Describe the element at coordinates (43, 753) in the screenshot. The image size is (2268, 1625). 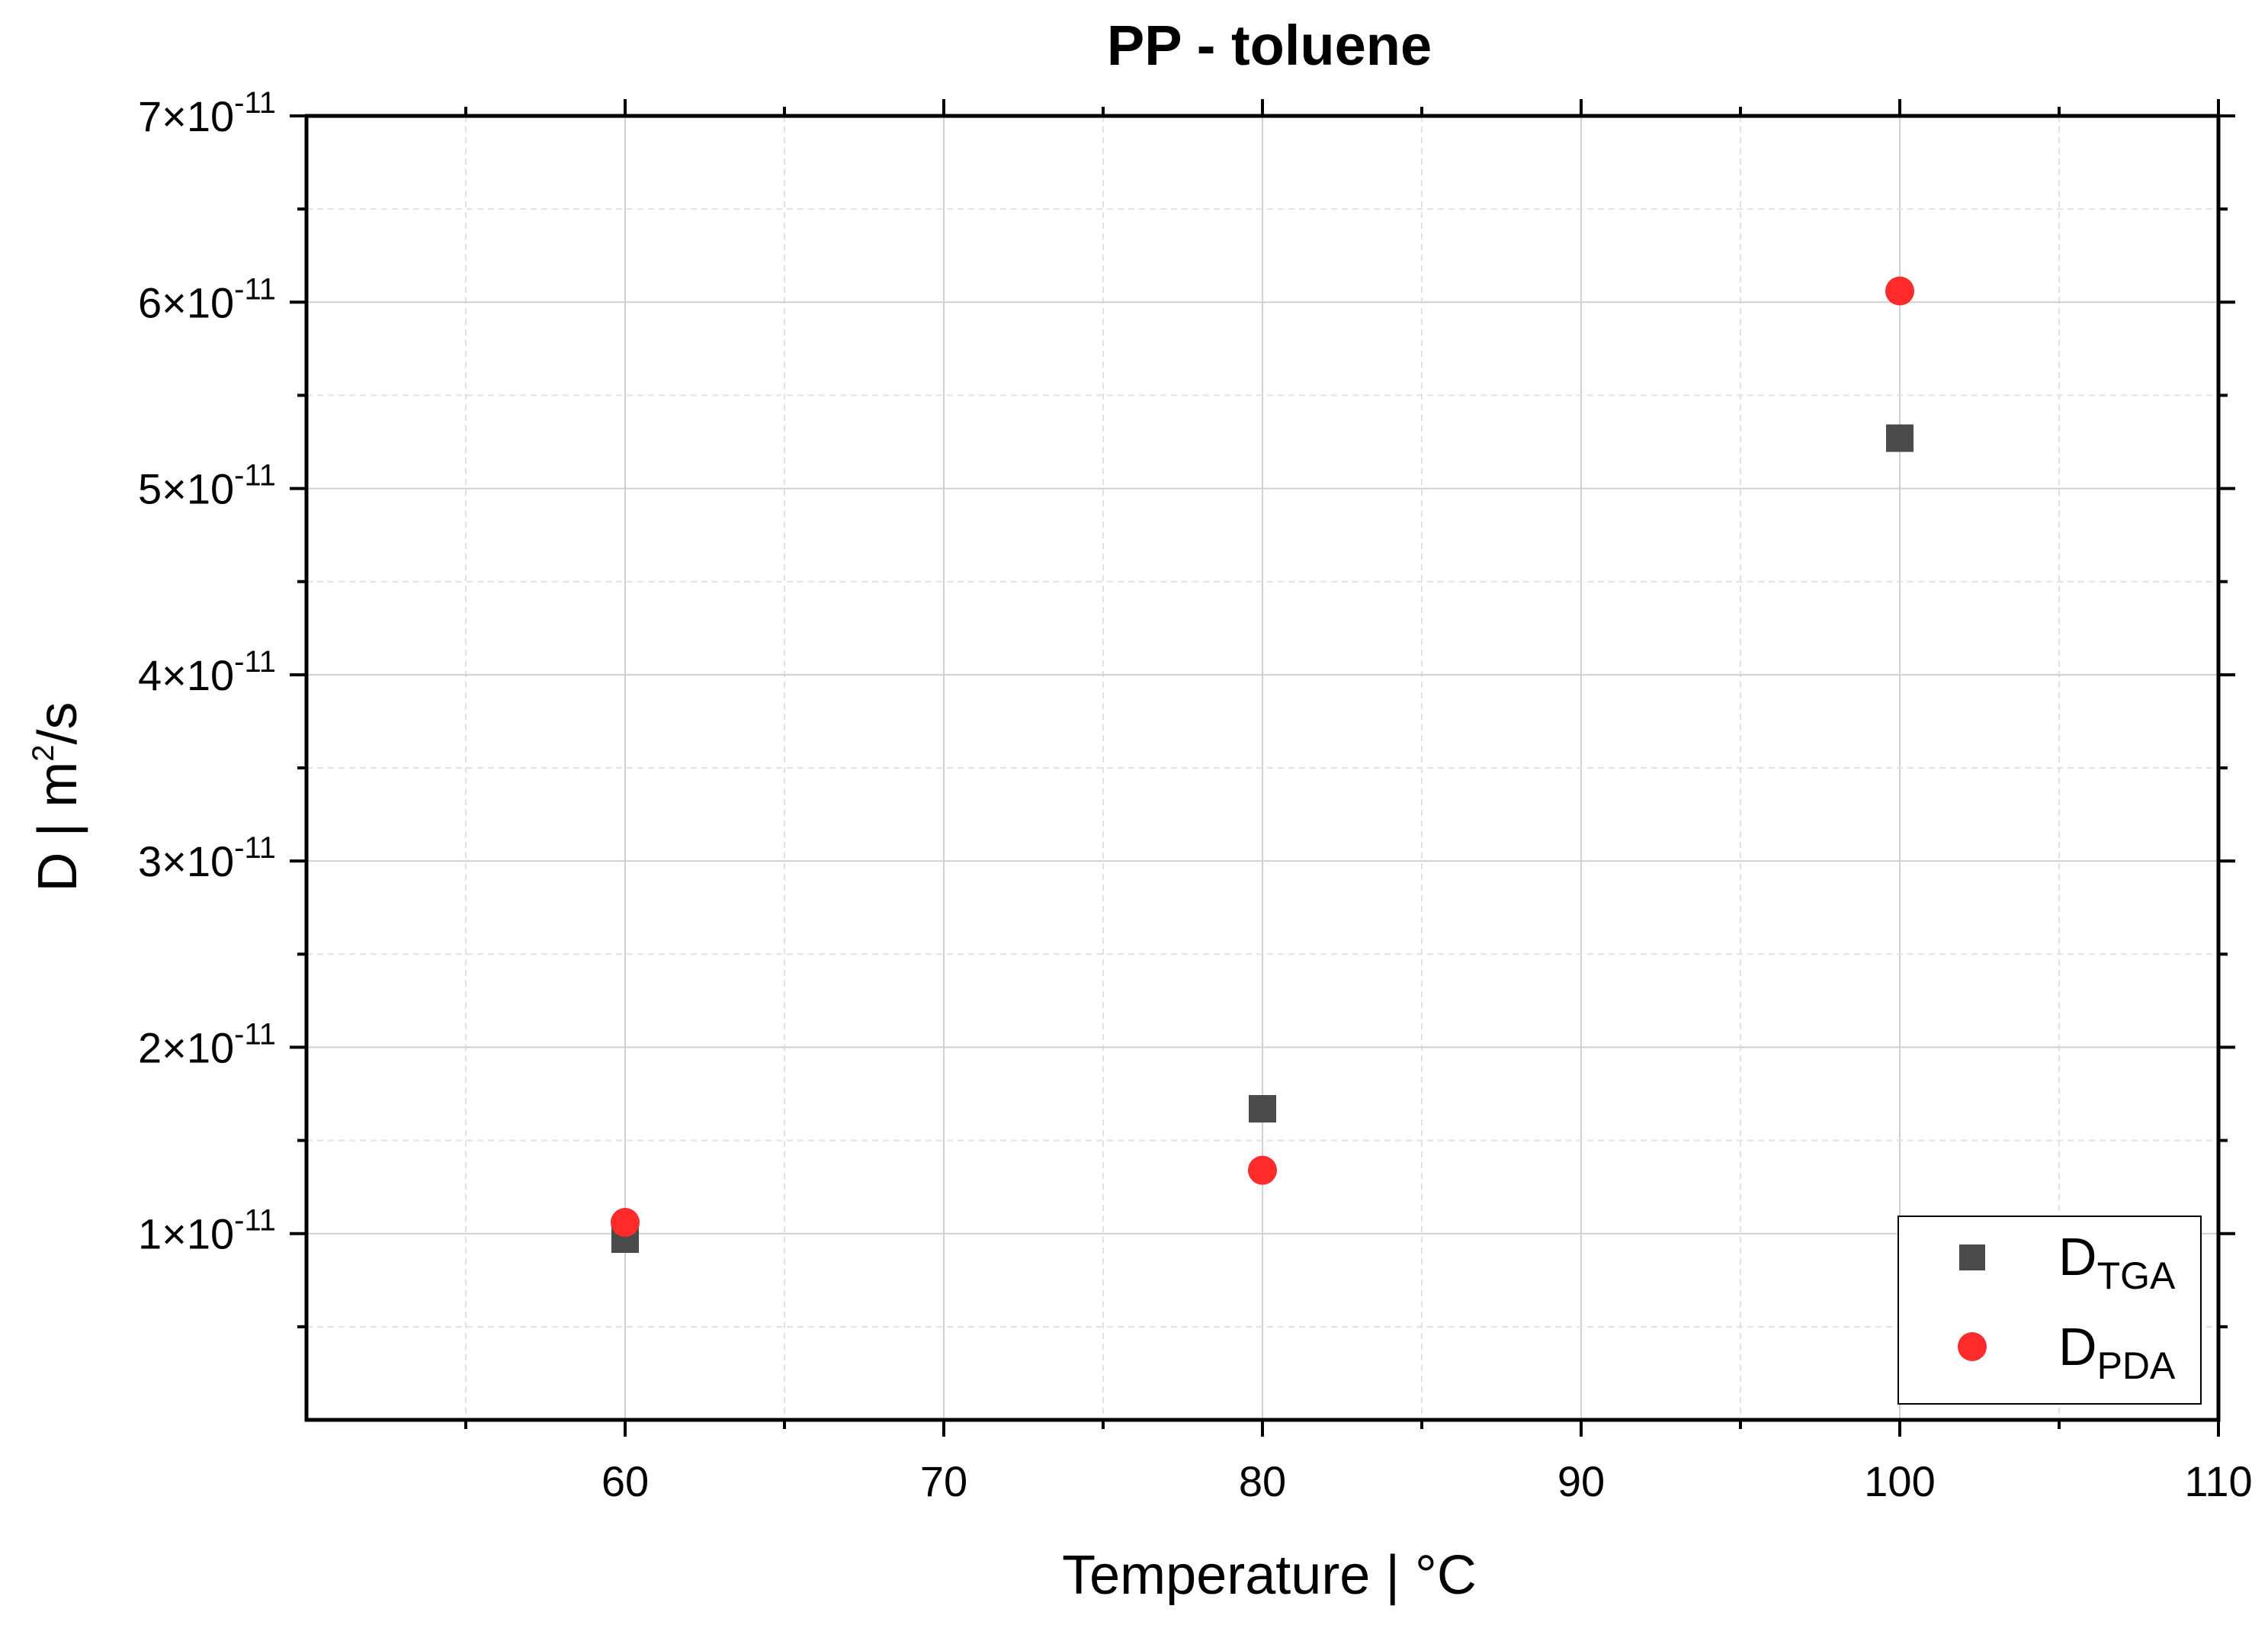
I see `y-axis-label-sup: 2` at that location.